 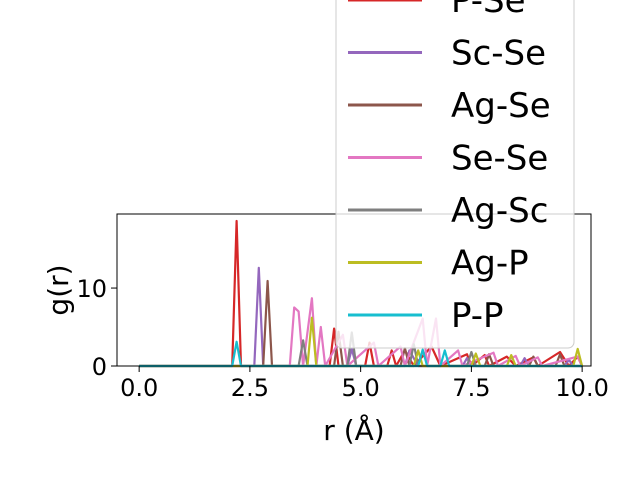 I want to click on x-tick-label: 10.0, so click(x=581, y=388).